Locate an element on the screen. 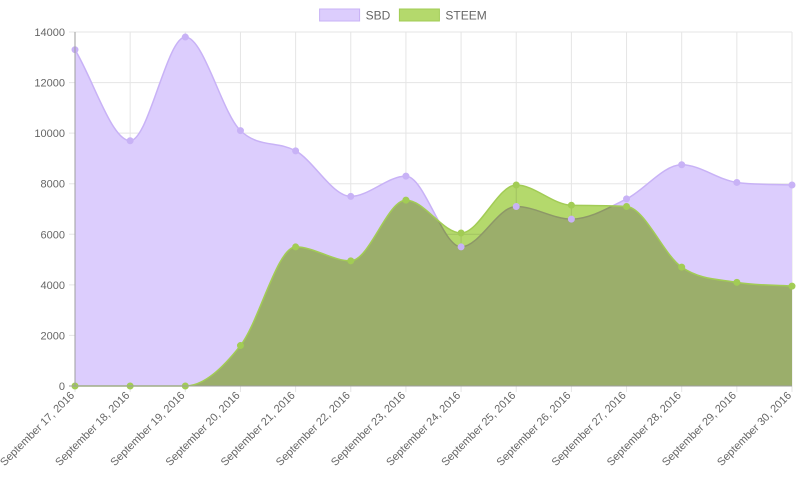 The height and width of the screenshot is (500, 800). legend: SBD STEEM is located at coordinates (403, 15).